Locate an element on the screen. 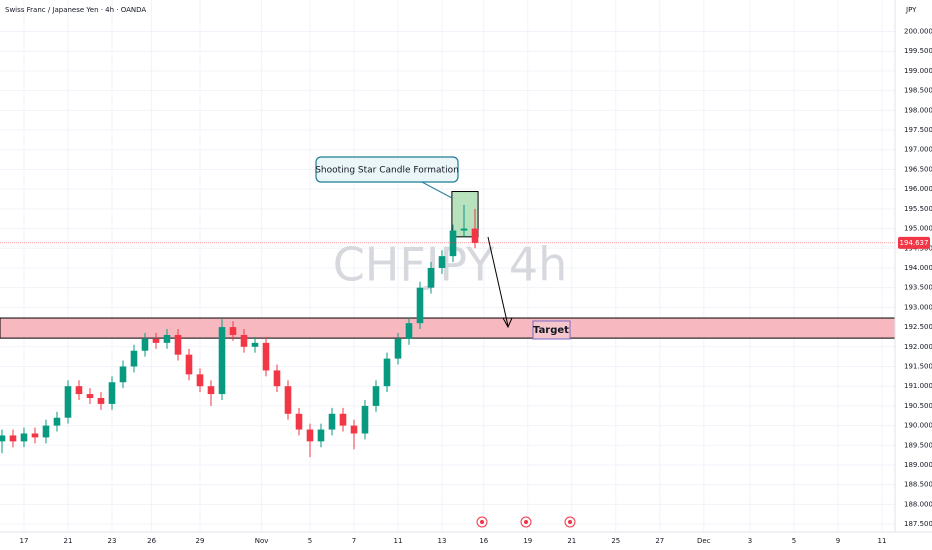 The image size is (932, 550). callout-line is located at coordinates (436, 189).